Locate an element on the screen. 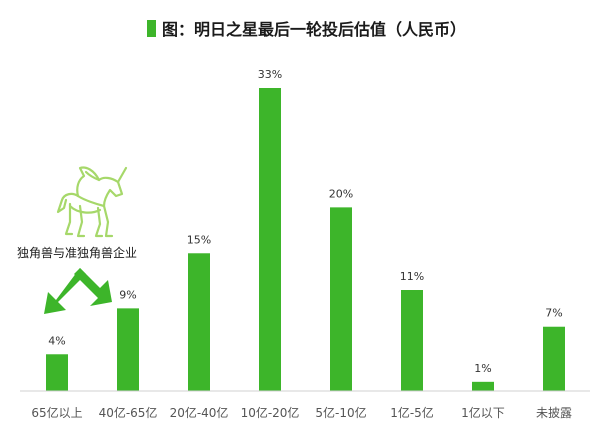 The image size is (600, 438). value-label-0: 4% is located at coordinates (56, 340).